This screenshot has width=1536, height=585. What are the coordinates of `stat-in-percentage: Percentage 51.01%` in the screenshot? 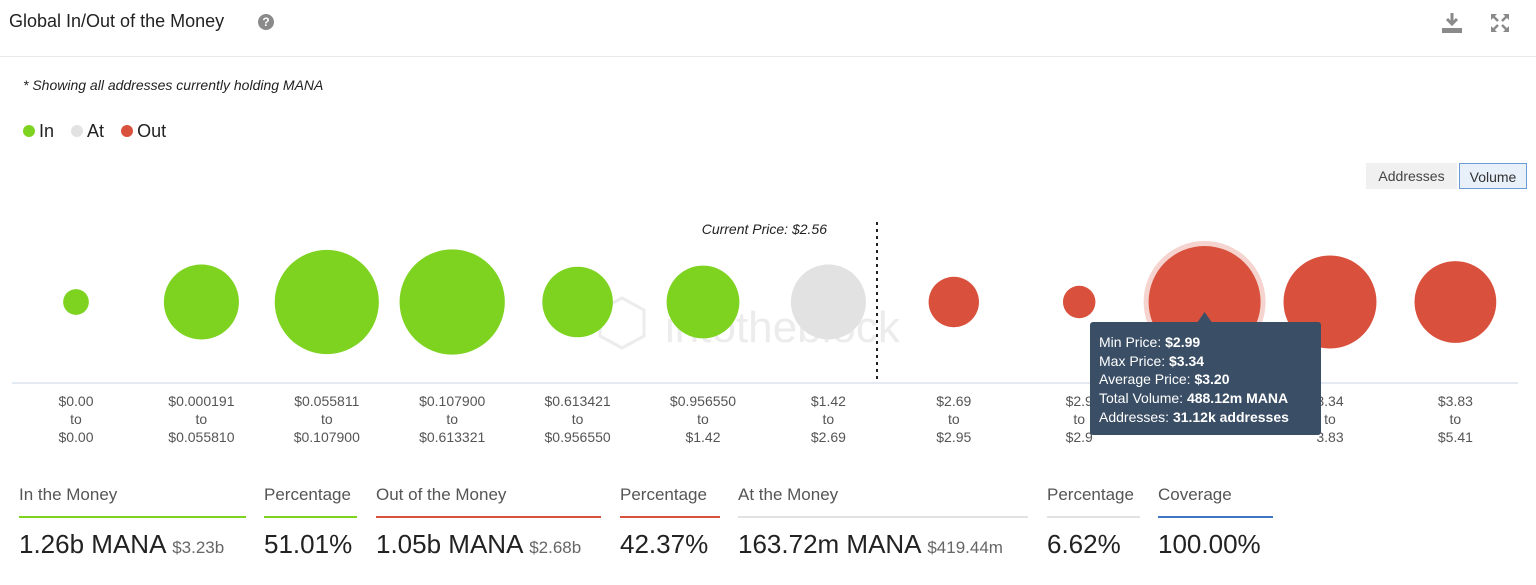 It's located at (310, 522).